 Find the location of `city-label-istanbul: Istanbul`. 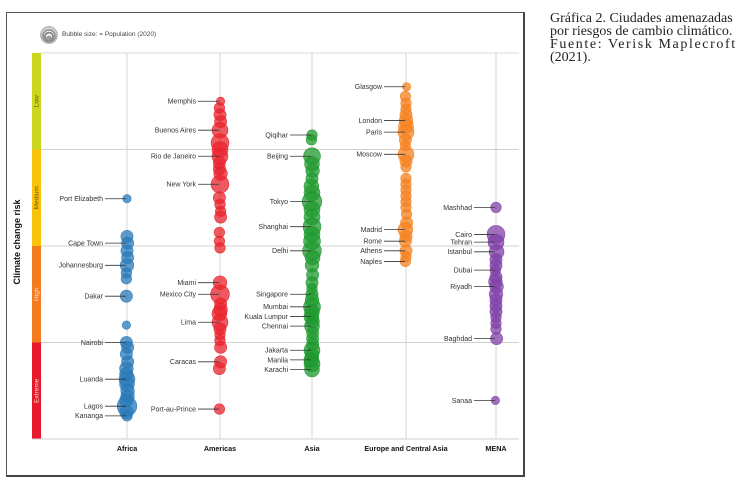

city-label-istanbul: Istanbul is located at coordinates (459, 252).